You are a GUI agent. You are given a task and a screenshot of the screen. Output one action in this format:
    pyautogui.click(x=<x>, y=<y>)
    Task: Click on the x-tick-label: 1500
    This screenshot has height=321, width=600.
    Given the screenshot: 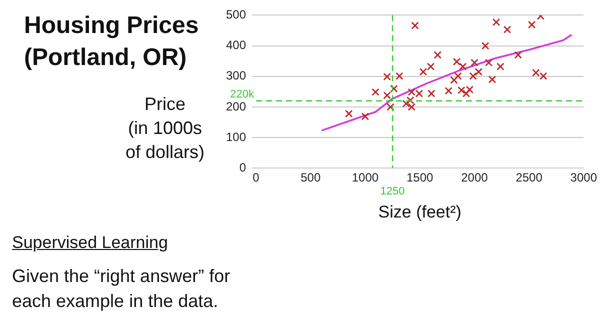 What is the action you would take?
    pyautogui.click(x=420, y=177)
    